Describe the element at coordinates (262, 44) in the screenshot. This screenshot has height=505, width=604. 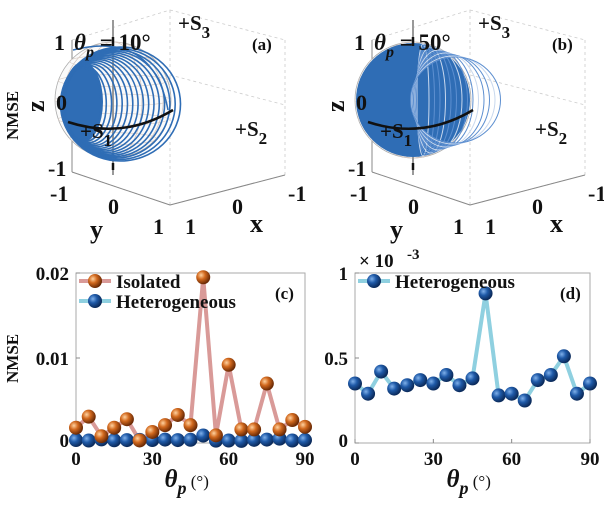
I see `panel-label: (a)` at that location.